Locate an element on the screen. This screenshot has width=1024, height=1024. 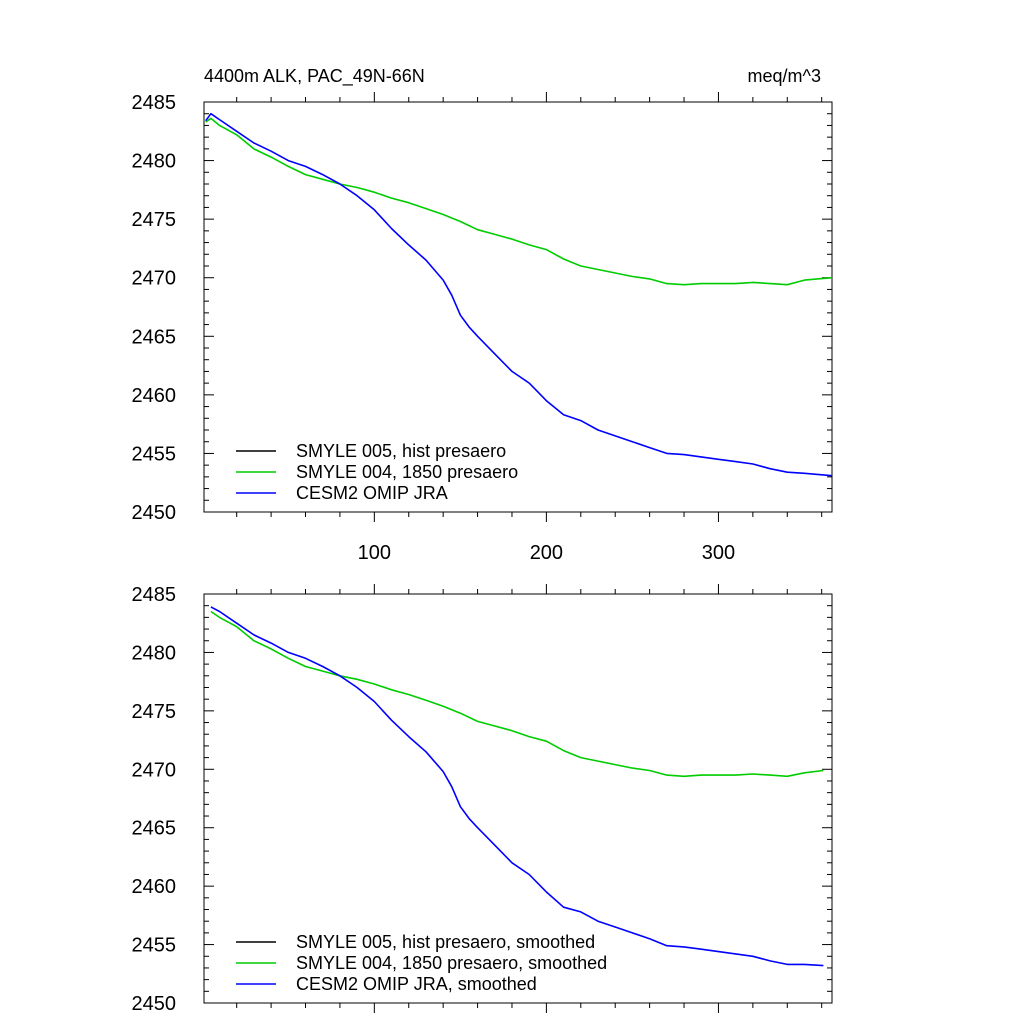
x-tick-label: 100 is located at coordinates (374, 553).